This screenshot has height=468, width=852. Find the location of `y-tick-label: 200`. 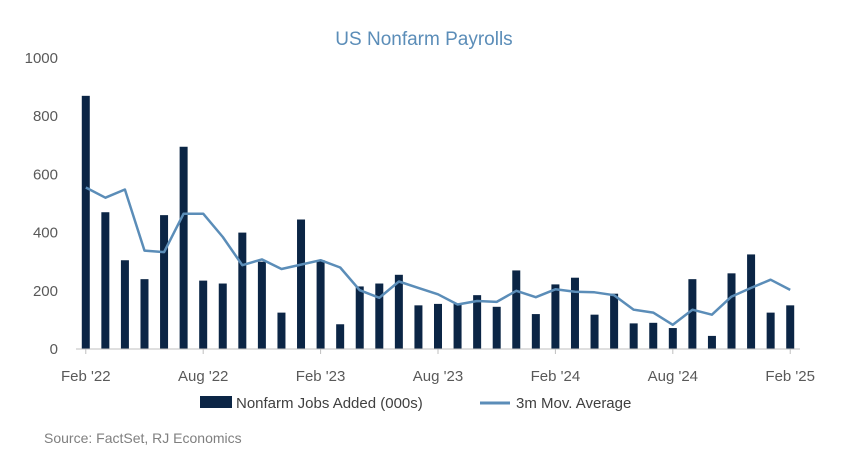

y-tick-label: 200 is located at coordinates (45, 291).